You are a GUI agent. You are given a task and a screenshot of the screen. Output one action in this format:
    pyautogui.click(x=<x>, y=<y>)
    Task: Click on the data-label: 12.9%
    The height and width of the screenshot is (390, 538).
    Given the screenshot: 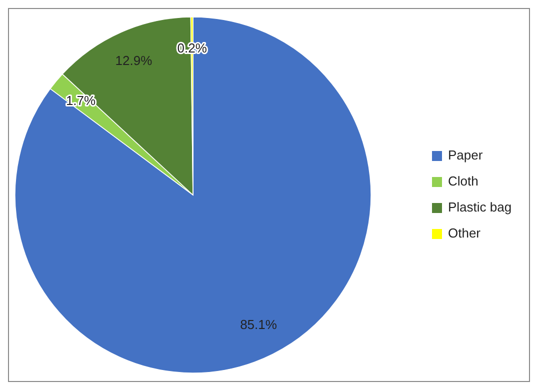 What is the action you would take?
    pyautogui.click(x=134, y=60)
    